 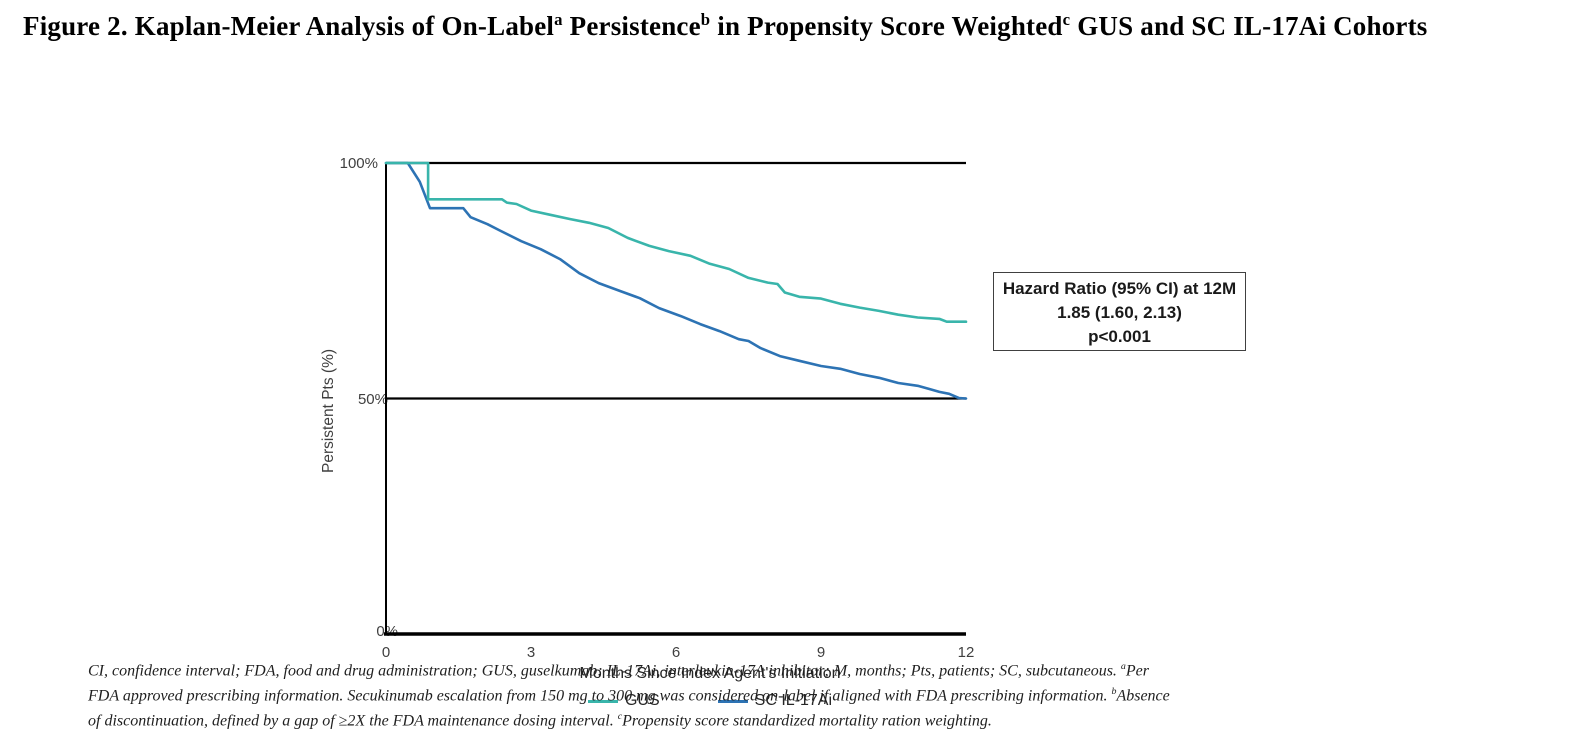 I want to click on hazard-ratio-title: Hazard Ratio (95% CI) at 12M, so click(x=1119, y=288).